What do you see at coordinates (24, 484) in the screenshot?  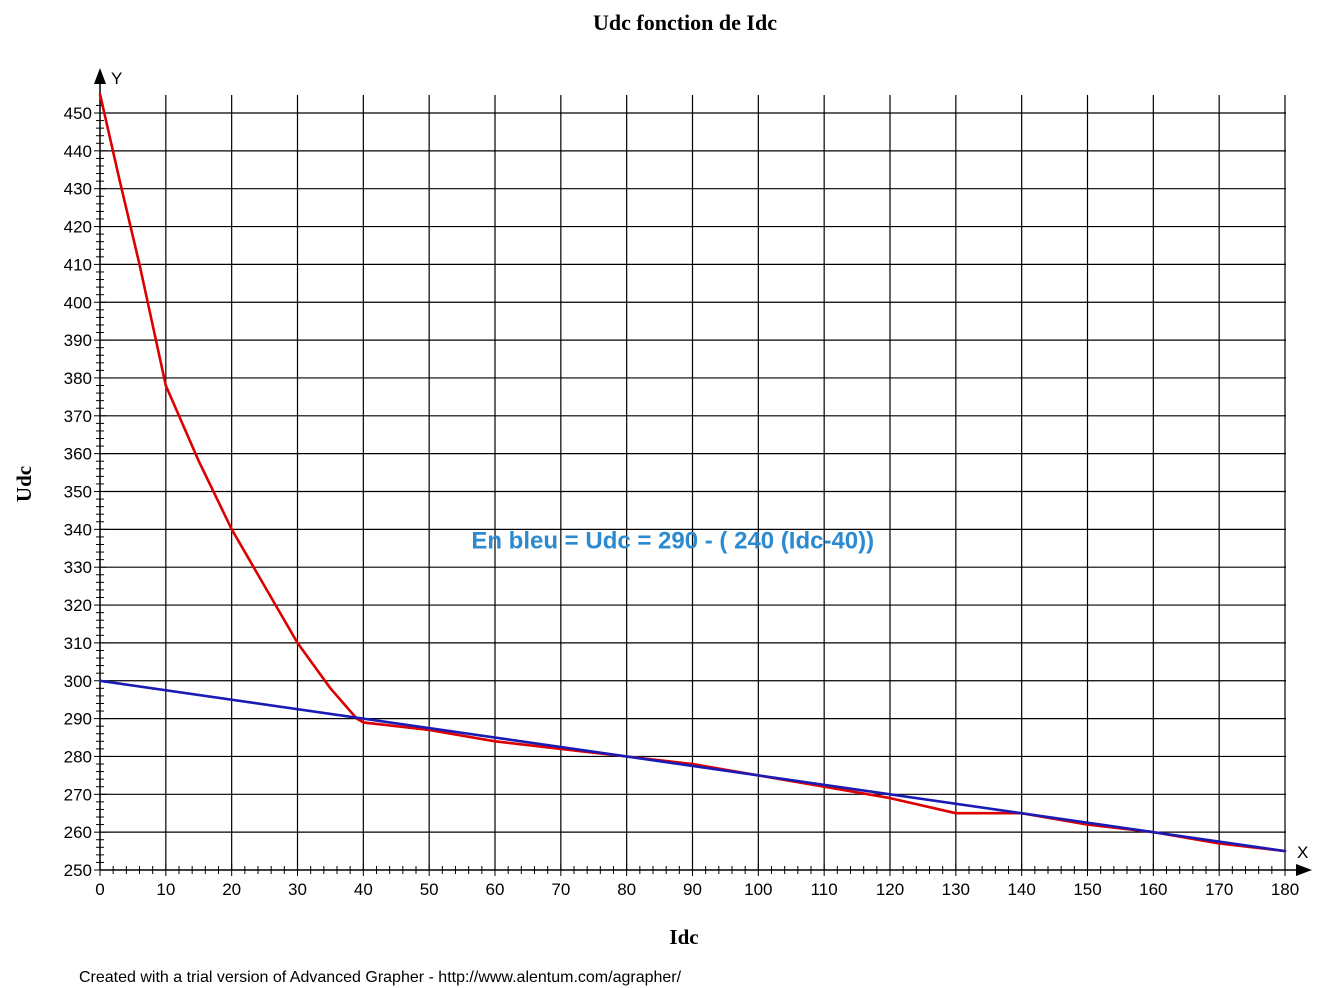 I see `y-axis-label: Udc` at bounding box center [24, 484].